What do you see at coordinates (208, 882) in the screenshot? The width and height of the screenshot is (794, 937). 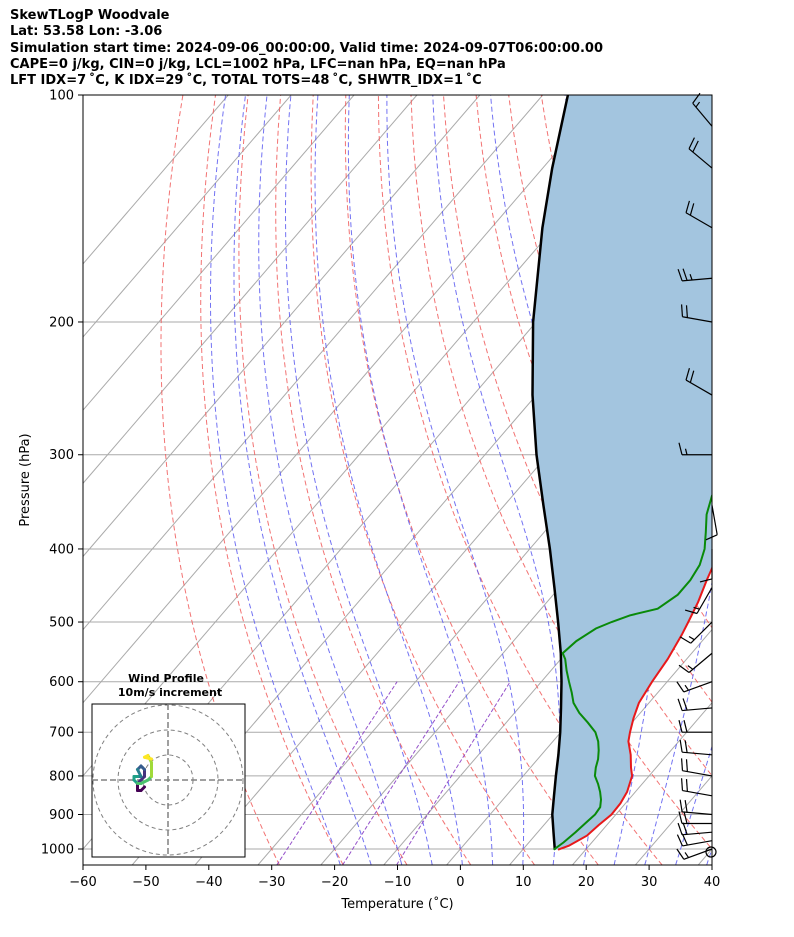 I see `x-tick-label: −40` at bounding box center [208, 882].